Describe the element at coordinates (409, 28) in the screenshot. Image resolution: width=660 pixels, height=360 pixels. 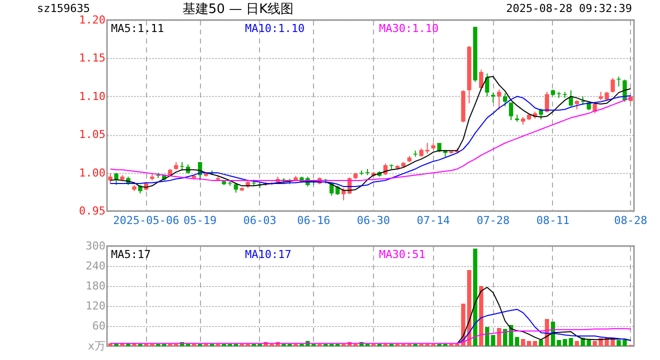
I see `text: MA30:1.10` at that location.